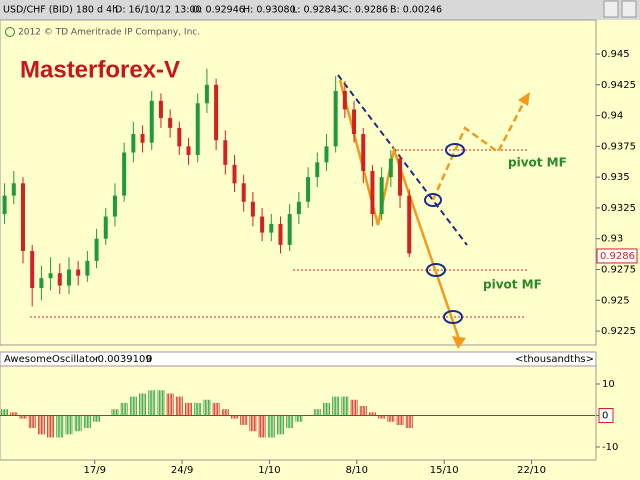 The width and height of the screenshot is (640, 480). Describe the element at coordinates (158, 10) in the screenshot. I see `date: D: 16/10/12 13:00` at that location.